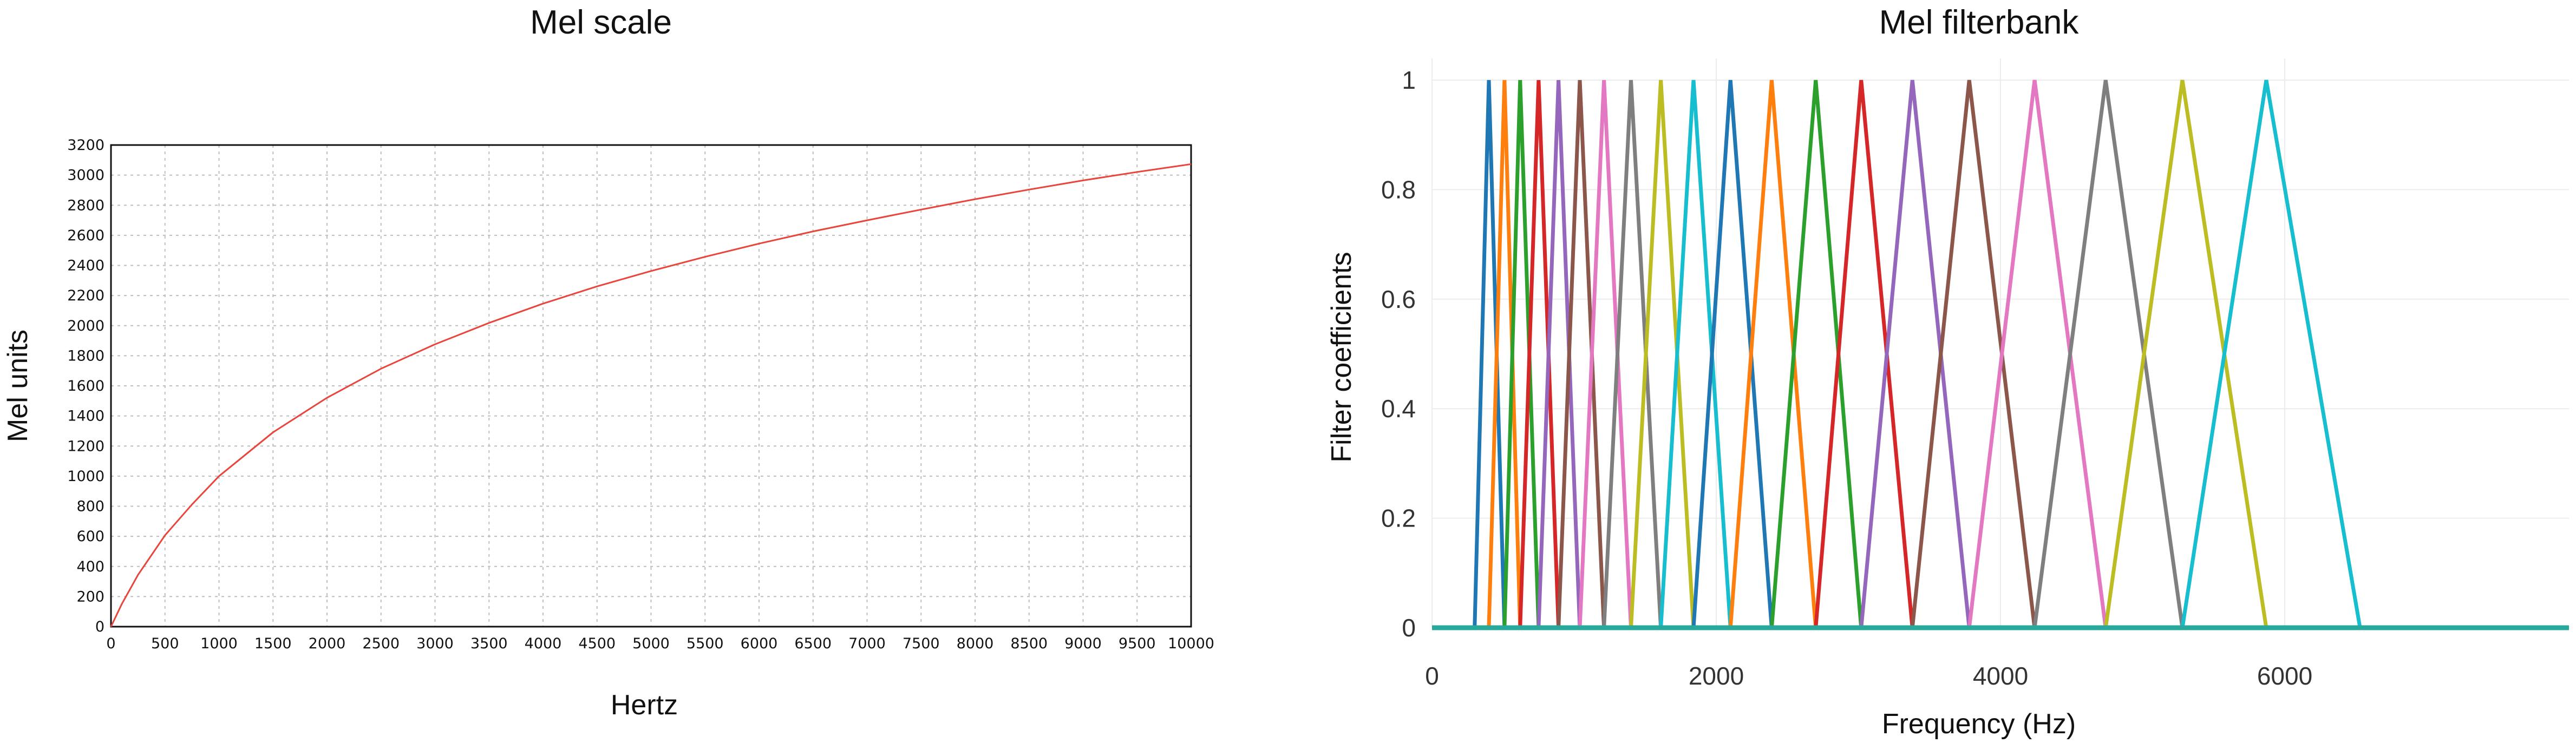 The width and height of the screenshot is (2576, 743). I want to click on x-axis-ticks: 0 2000 4000 6000, so click(1868, 676).